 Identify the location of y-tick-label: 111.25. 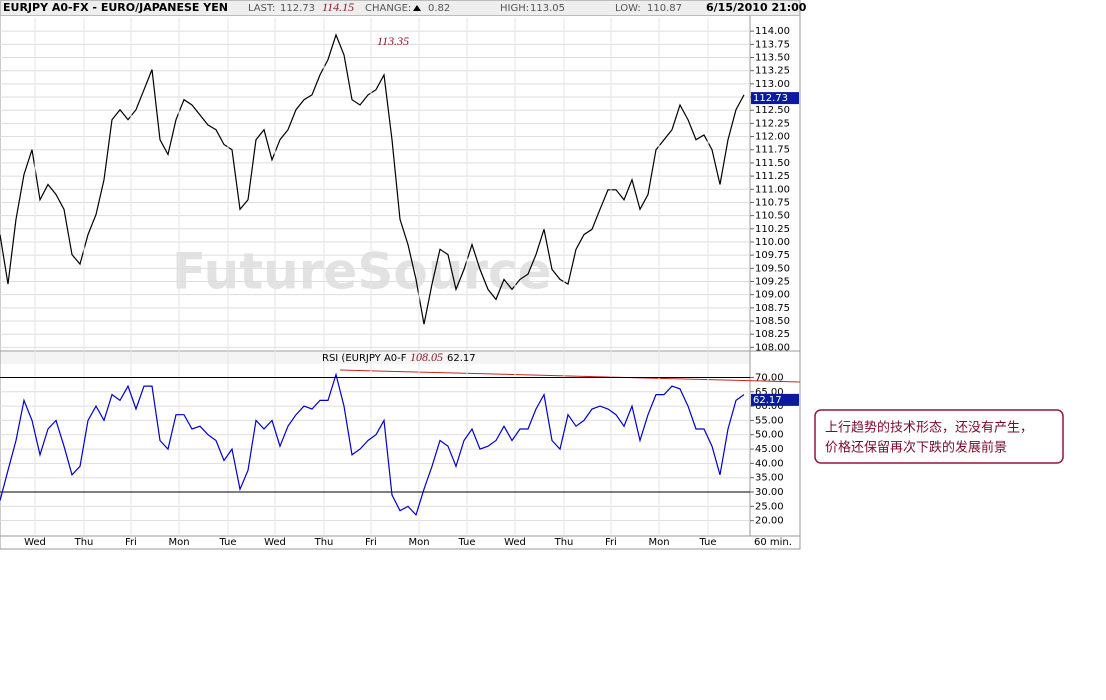
(772, 176).